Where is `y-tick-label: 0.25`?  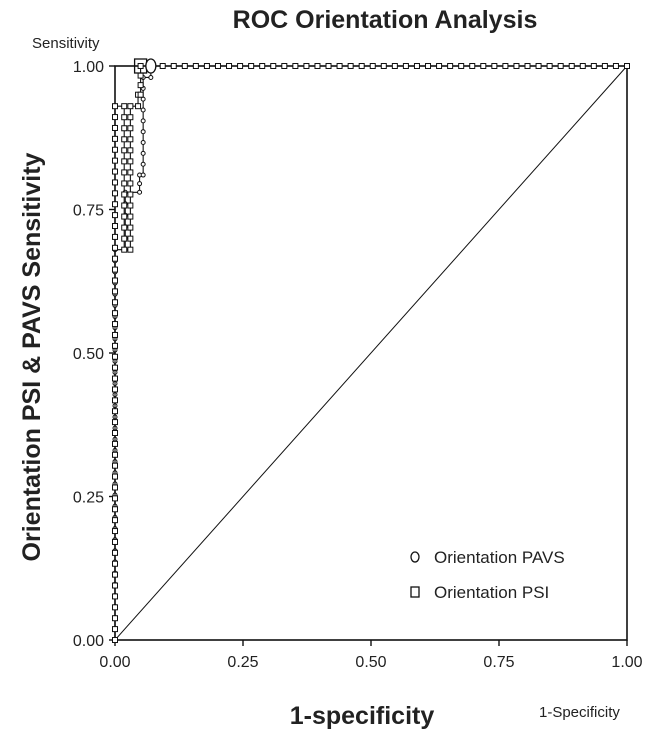
y-tick-label: 0.25 is located at coordinates (88, 498).